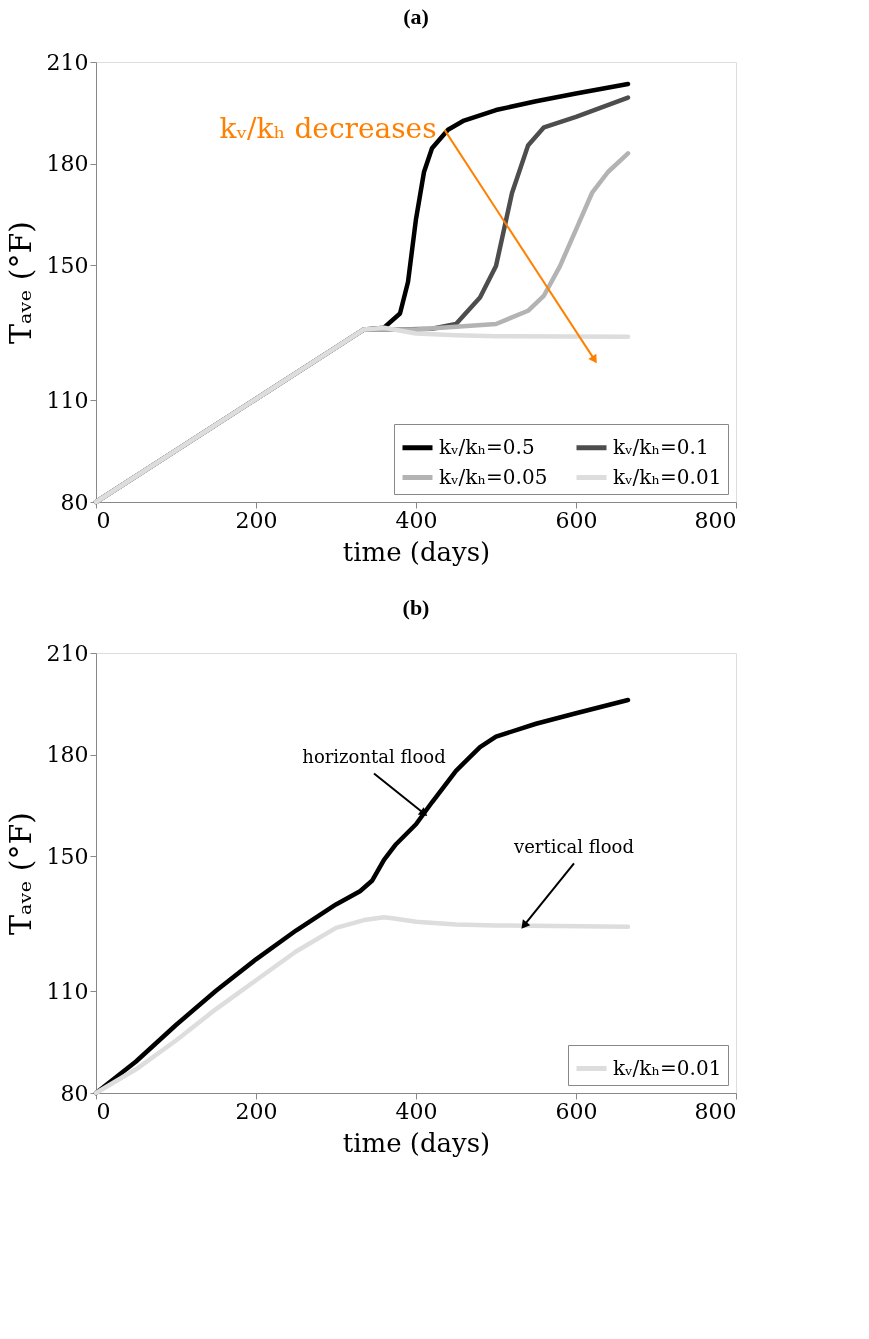 The height and width of the screenshot is (1339, 869). What do you see at coordinates (416, 16) in the screenshot?
I see `chart-title: (a)` at bounding box center [416, 16].